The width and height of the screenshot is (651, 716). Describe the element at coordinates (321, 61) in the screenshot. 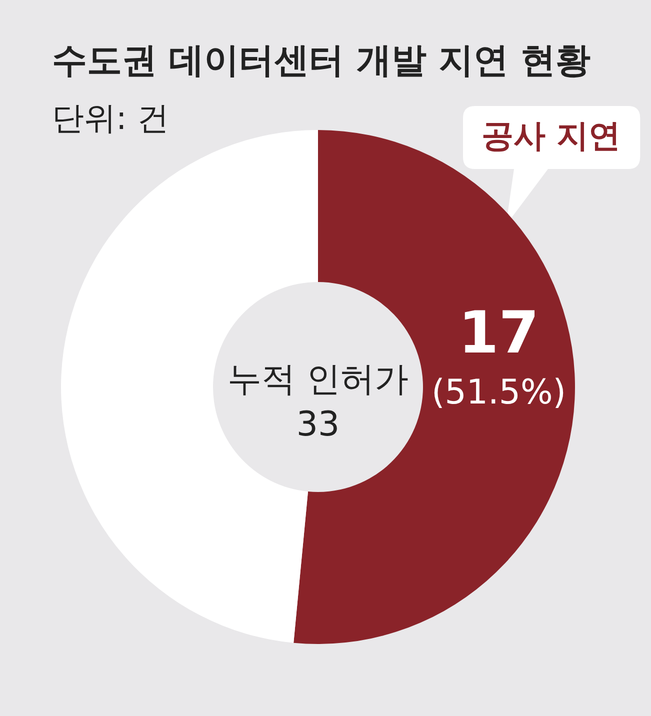

I see `chart-title: 수도권 데이터센터 개발 지연 현황` at that location.